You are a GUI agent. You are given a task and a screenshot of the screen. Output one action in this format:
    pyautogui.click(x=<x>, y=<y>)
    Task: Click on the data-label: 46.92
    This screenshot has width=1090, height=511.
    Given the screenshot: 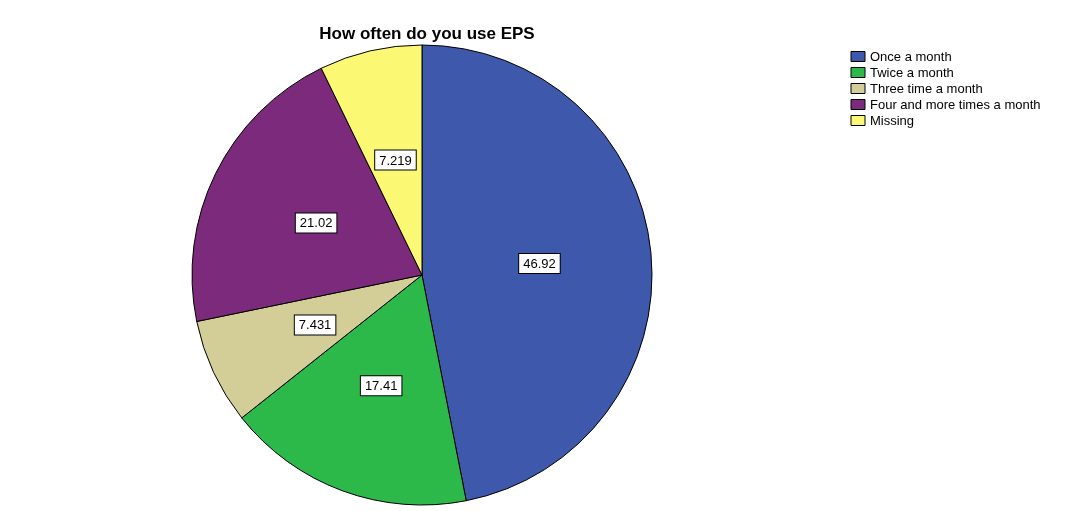 What is the action you would take?
    pyautogui.click(x=539, y=264)
    